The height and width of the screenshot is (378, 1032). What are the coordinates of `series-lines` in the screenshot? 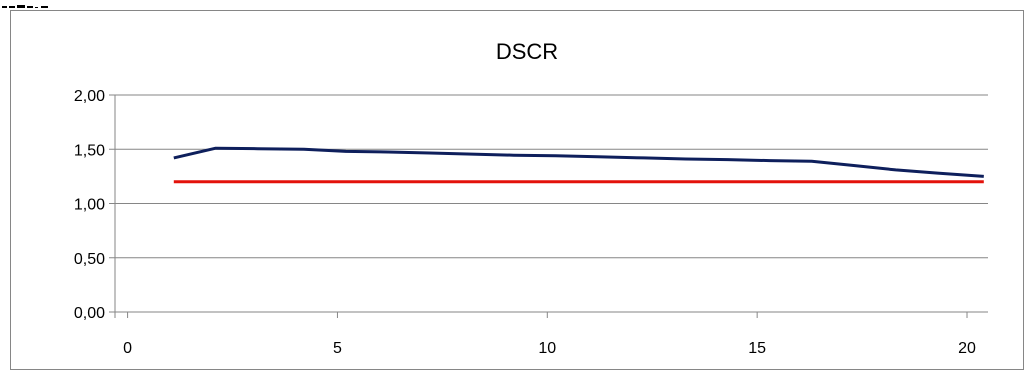 It's located at (578, 165).